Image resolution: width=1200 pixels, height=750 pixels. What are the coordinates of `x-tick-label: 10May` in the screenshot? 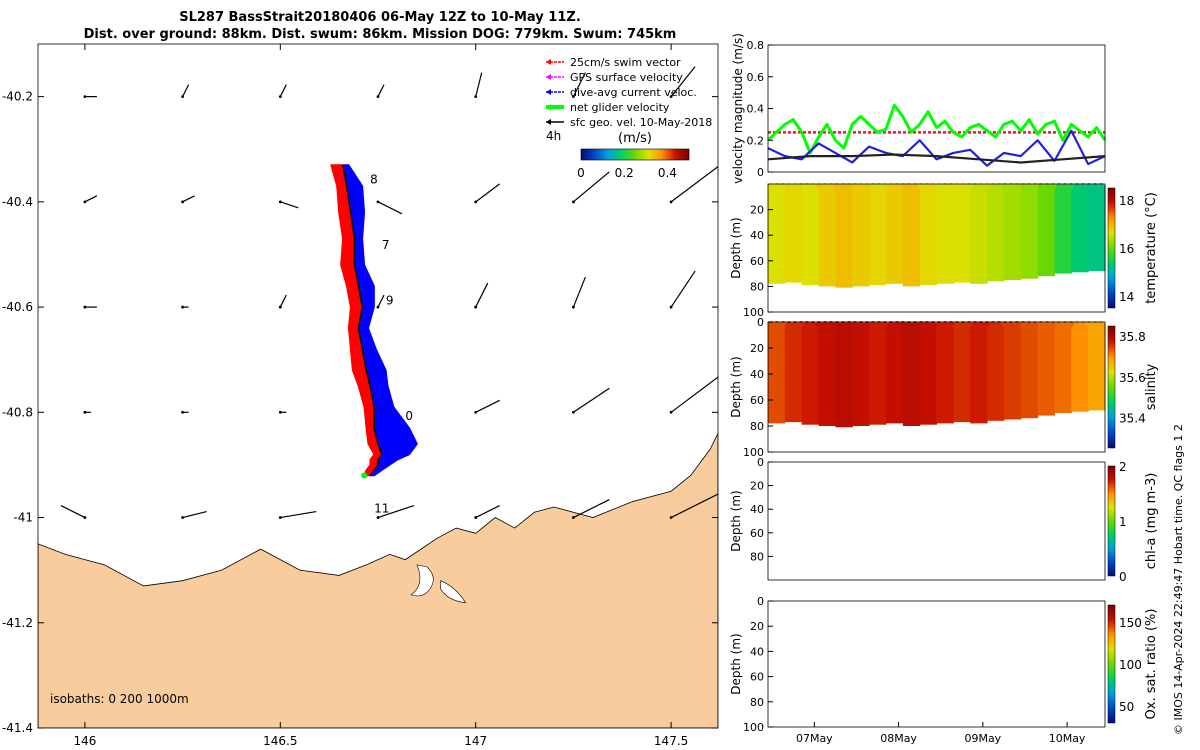 It's located at (1067, 738).